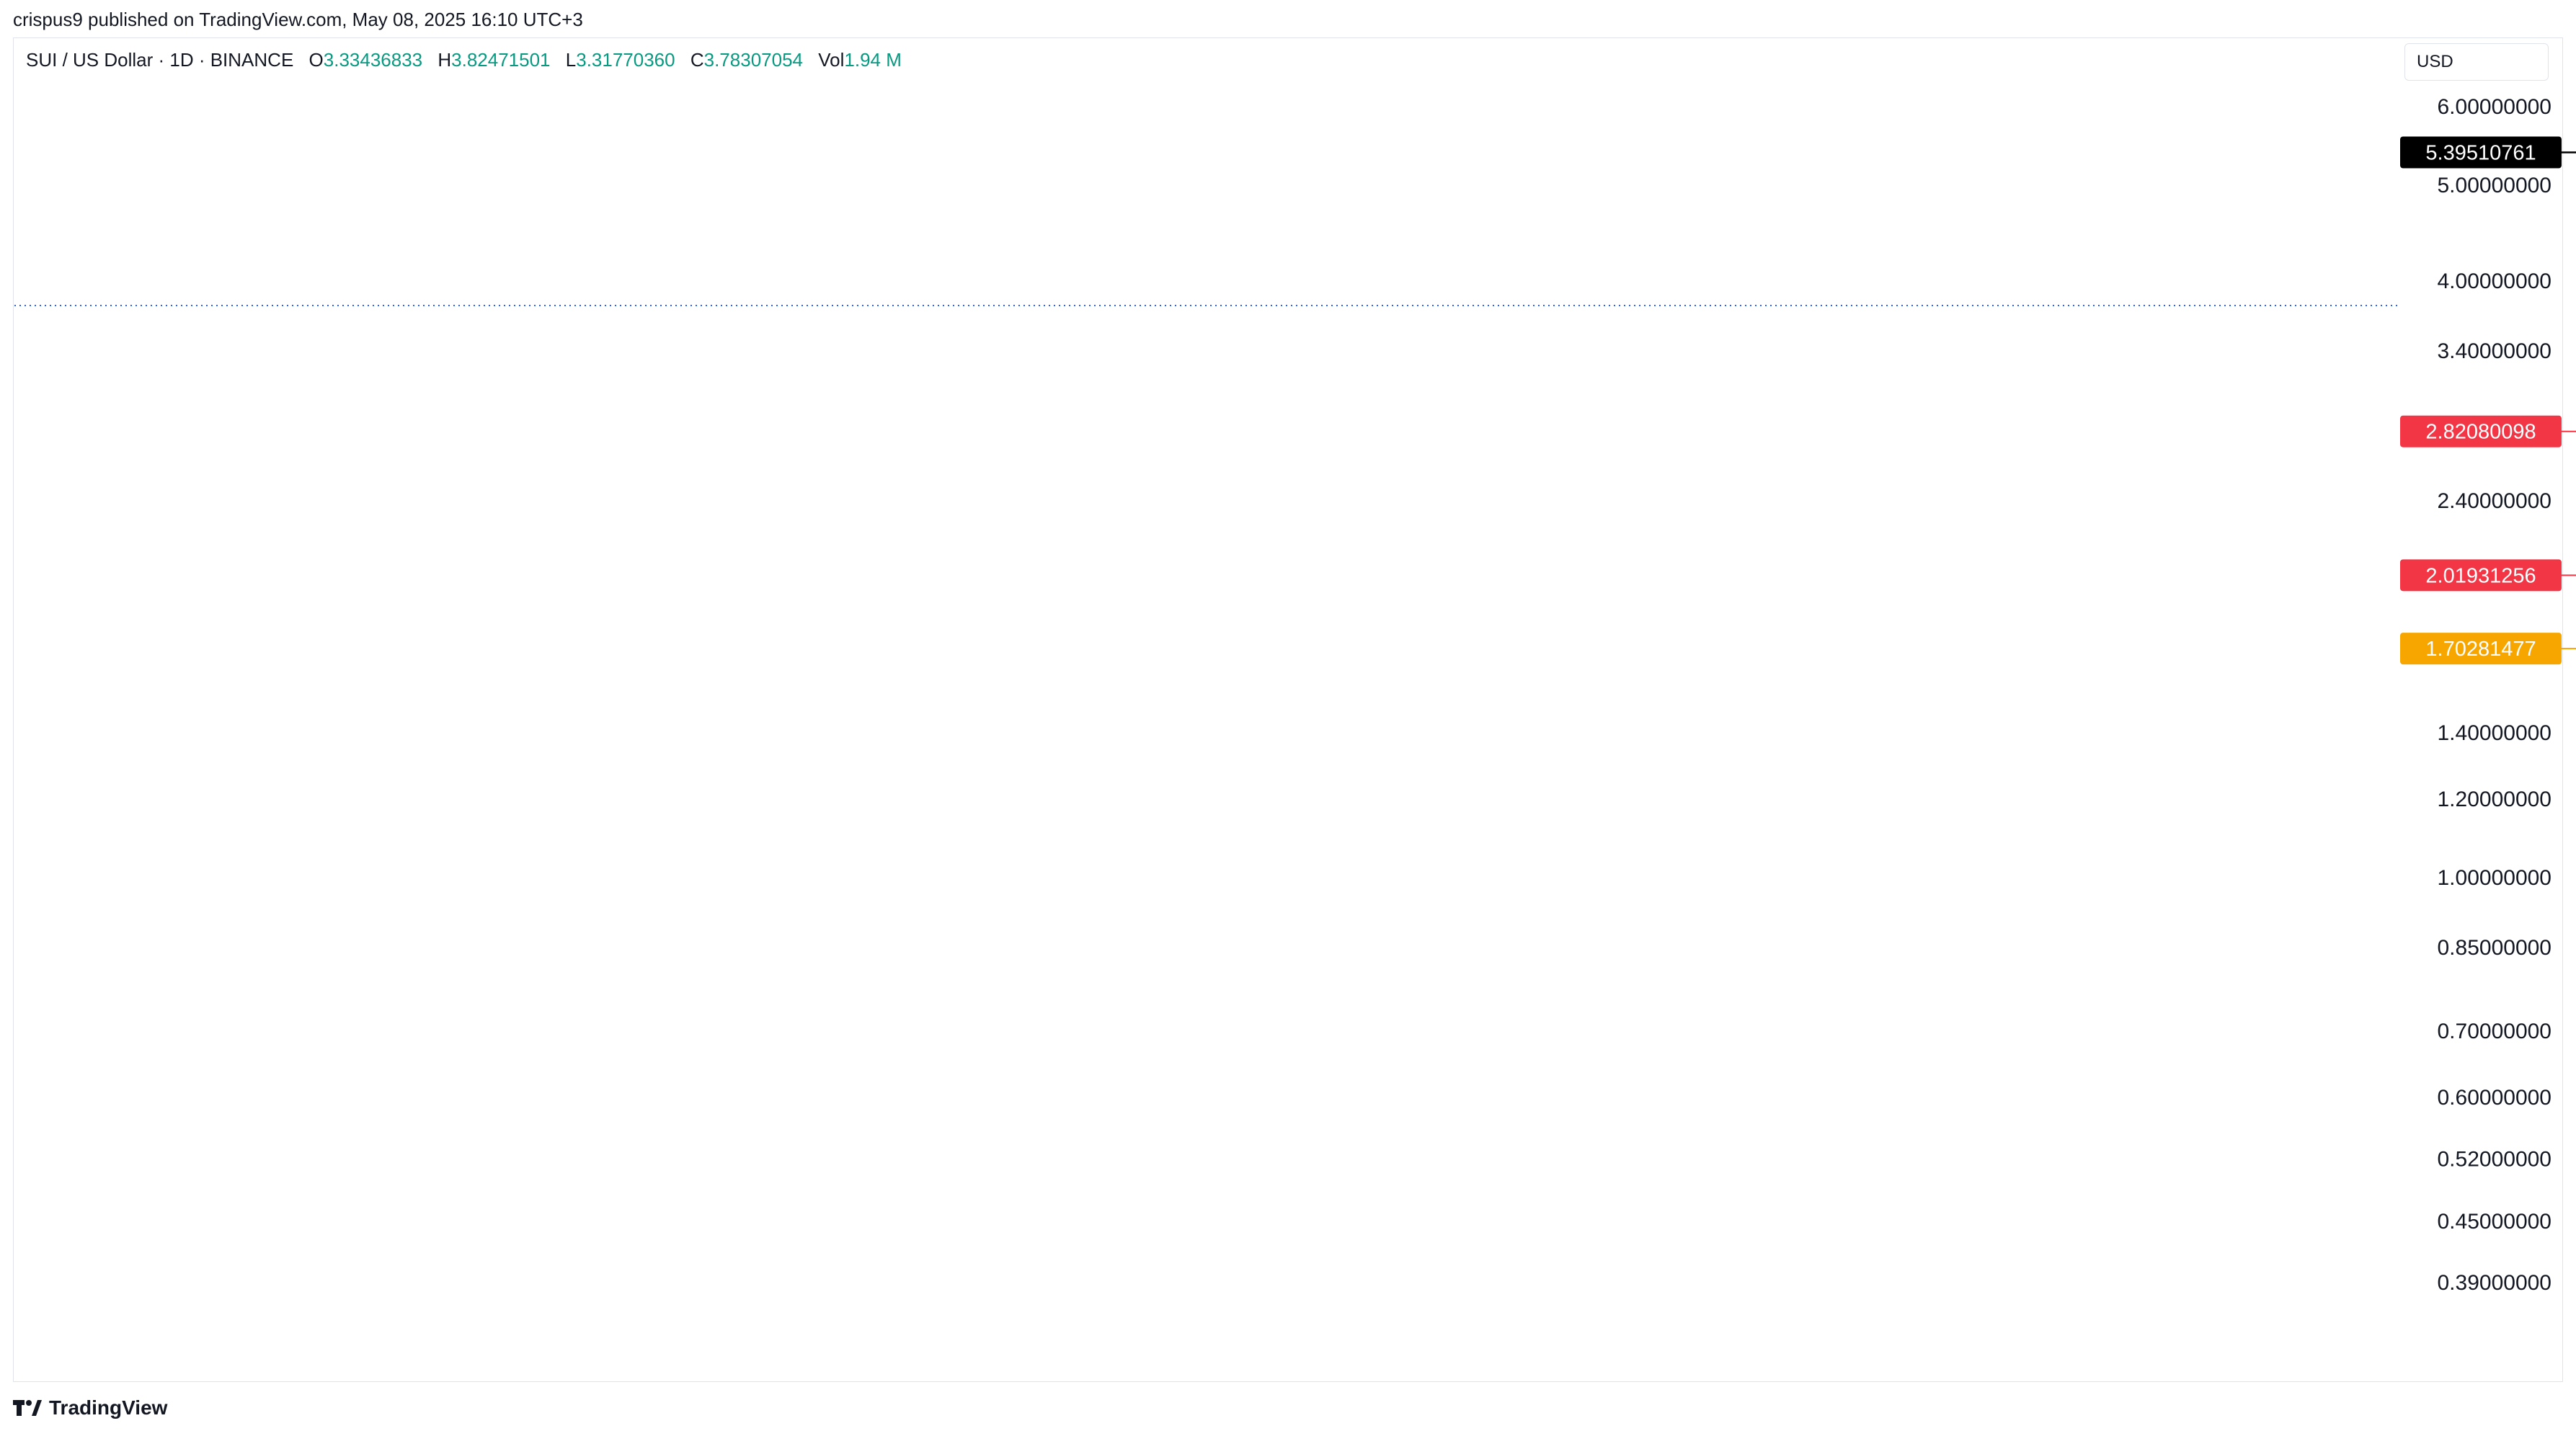  What do you see at coordinates (2495, 351) in the screenshot?
I see `y-tick-label: 3.40000000` at bounding box center [2495, 351].